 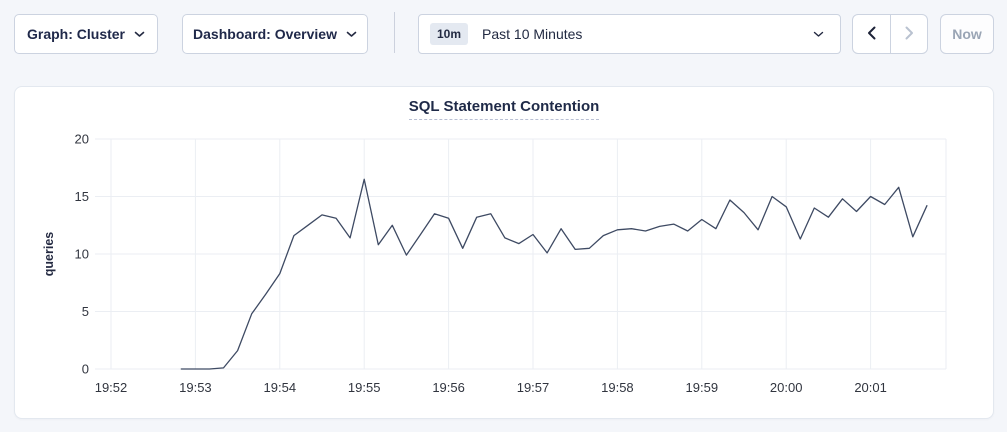 I want to click on next-time-window-button, so click(x=908, y=34).